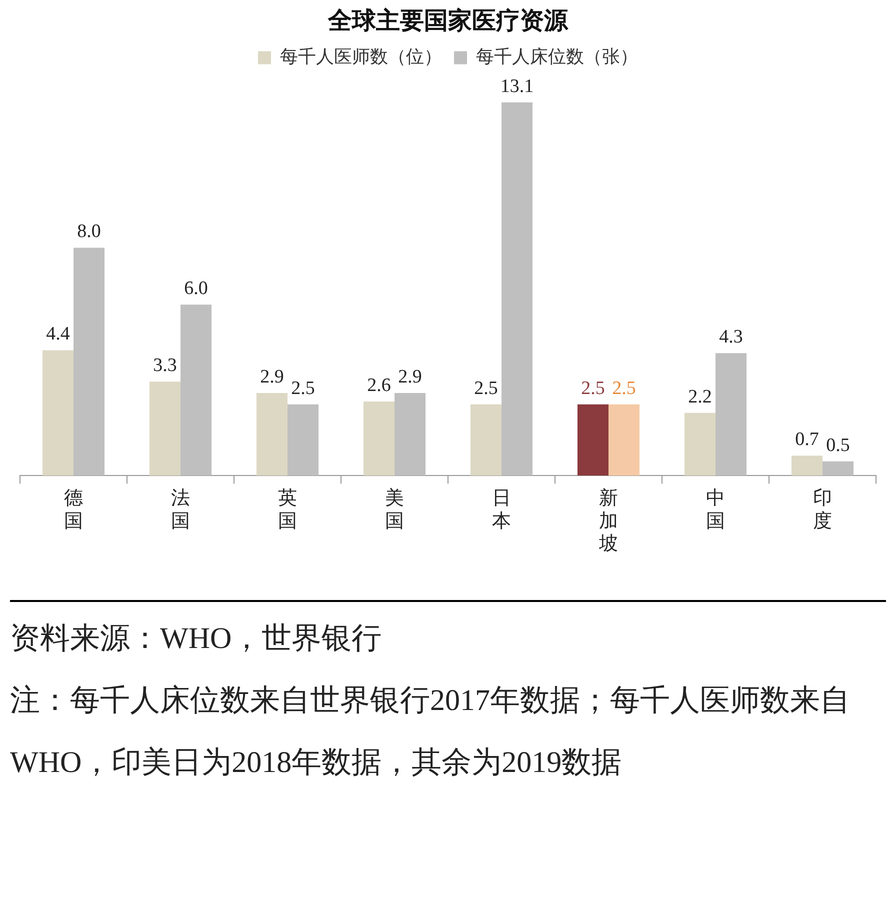 The height and width of the screenshot is (910, 896). I want to click on x-tick-label: 中国, so click(715, 510).